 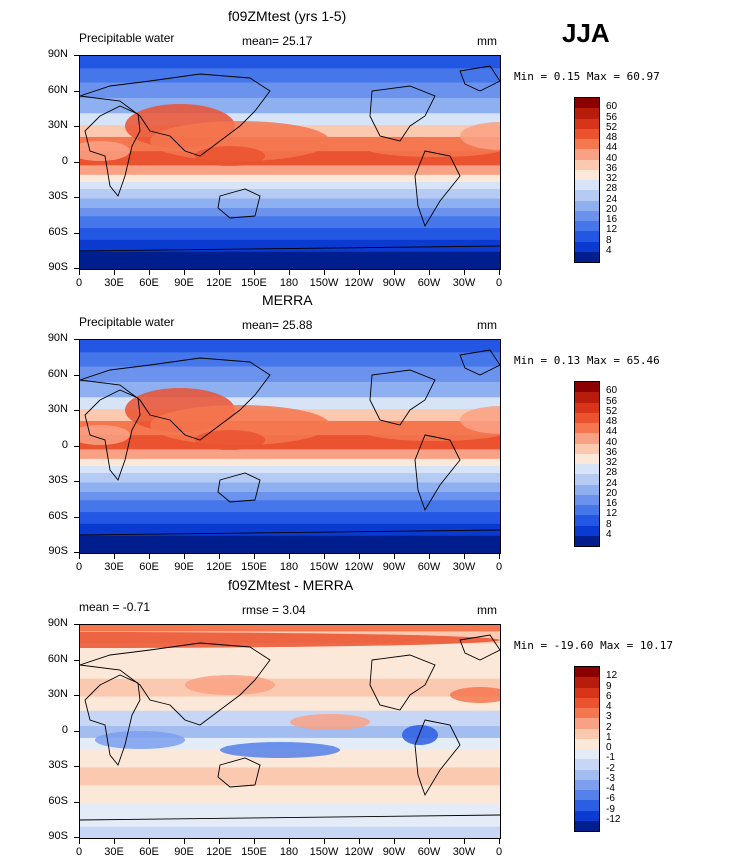 I want to click on x-tick-label: 30E, so click(x=114, y=283).